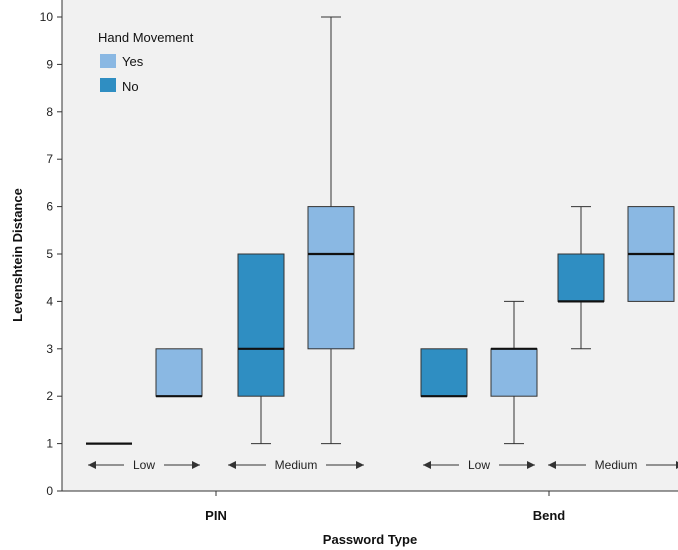 The image size is (678, 550). I want to click on legend-label-yes: Yes, so click(133, 61).